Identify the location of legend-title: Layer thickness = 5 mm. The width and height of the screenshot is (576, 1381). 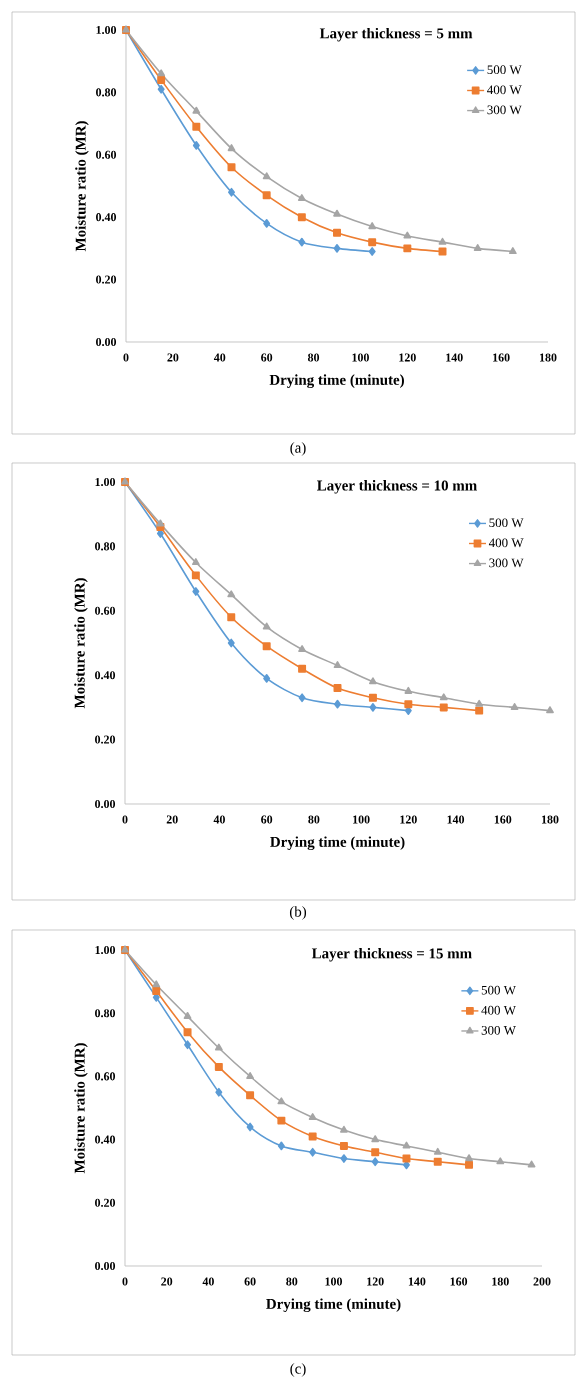
(396, 34).